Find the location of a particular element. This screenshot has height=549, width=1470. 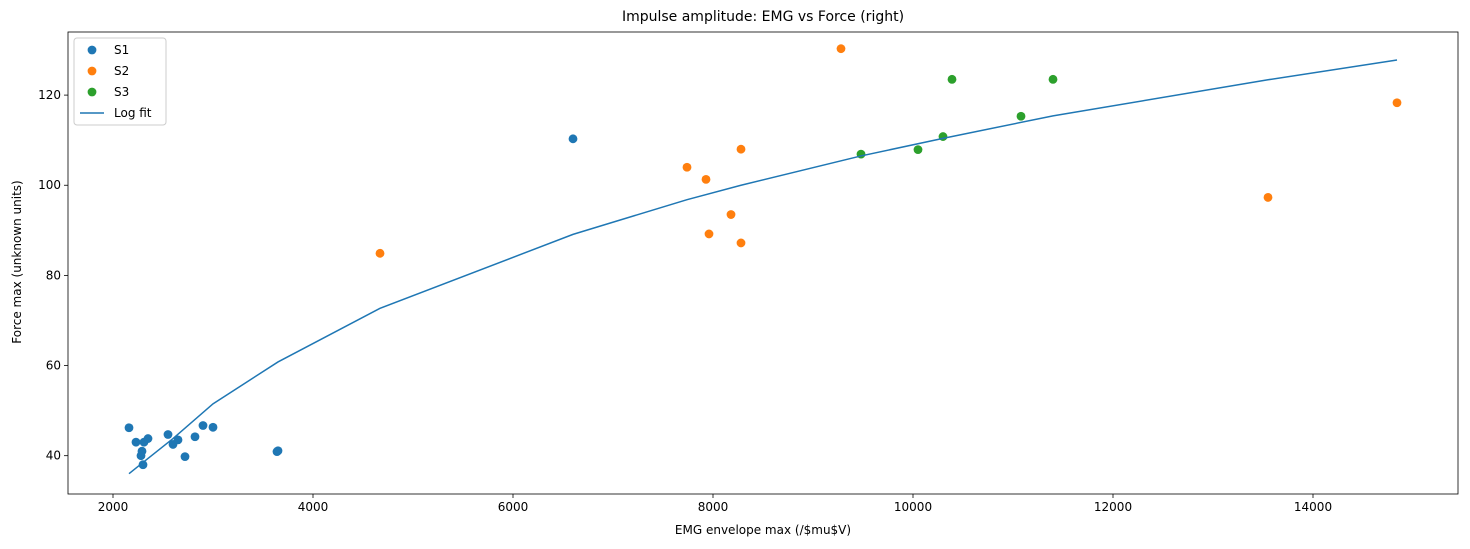

legend-label-s2: S2 is located at coordinates (121, 71).